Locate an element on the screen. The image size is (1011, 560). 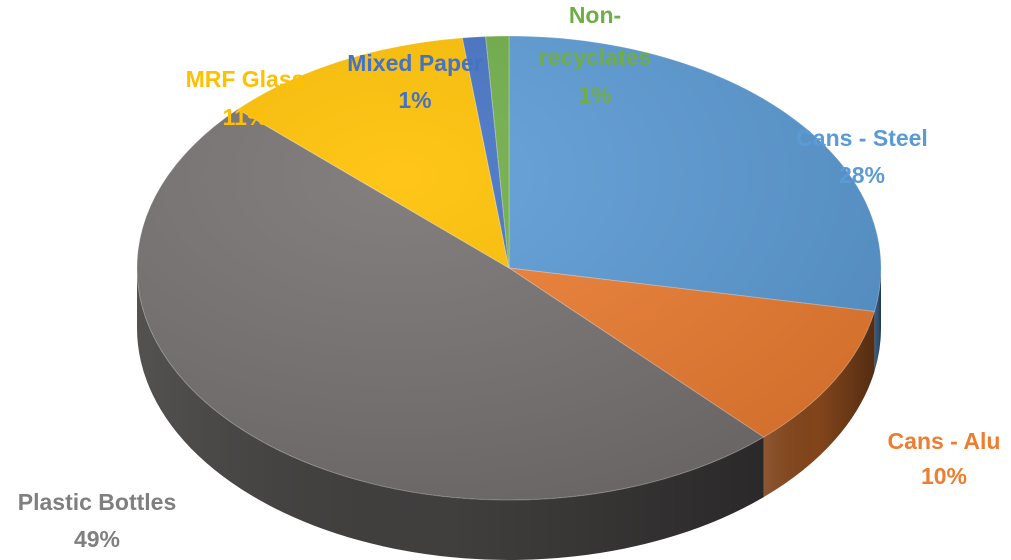
data-label-category-1: Cans - Alu is located at coordinates (944, 441).